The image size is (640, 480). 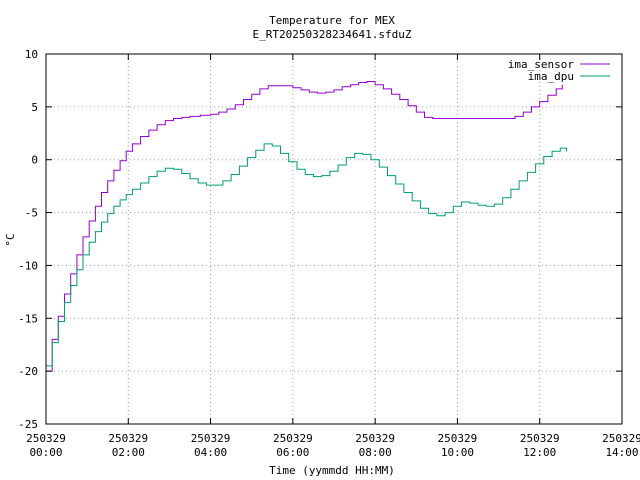 I want to click on x-tick-label-time: 12:00, so click(x=539, y=452).